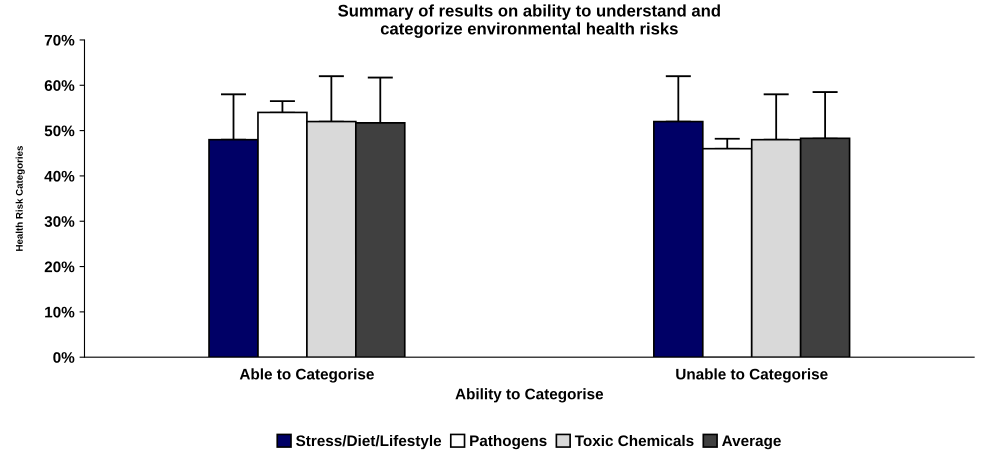 The image size is (994, 470). I want to click on y-tick-label: 40%, so click(59, 176).